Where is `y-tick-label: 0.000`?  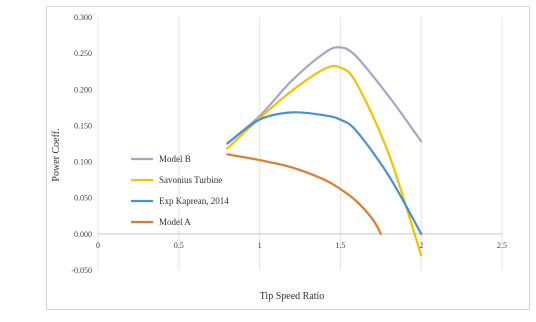 y-tick-label: 0.000 is located at coordinates (83, 234).